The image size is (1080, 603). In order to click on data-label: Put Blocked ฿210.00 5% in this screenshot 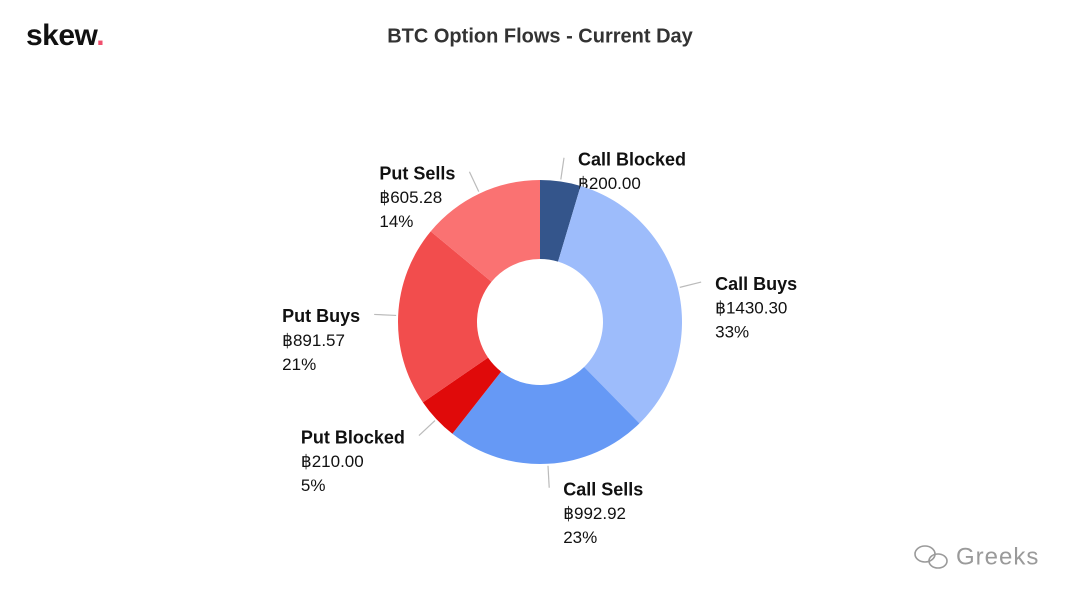, I will do `click(353, 461)`.